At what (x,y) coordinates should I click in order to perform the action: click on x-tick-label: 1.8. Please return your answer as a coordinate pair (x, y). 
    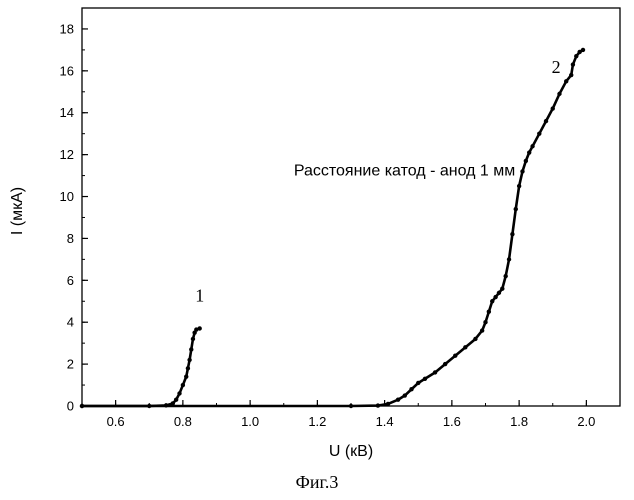
    Looking at the image, I should click on (519, 421).